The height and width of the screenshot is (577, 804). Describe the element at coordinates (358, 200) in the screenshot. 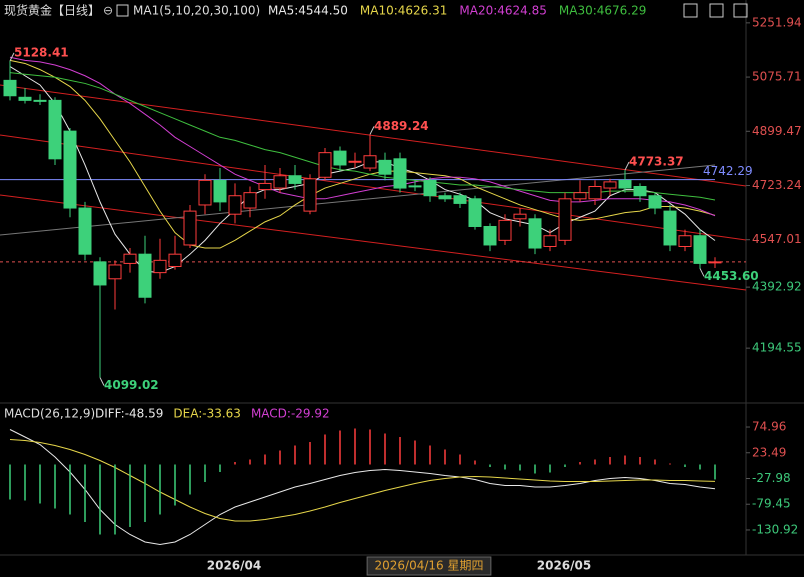

I see `trend-line` at that location.